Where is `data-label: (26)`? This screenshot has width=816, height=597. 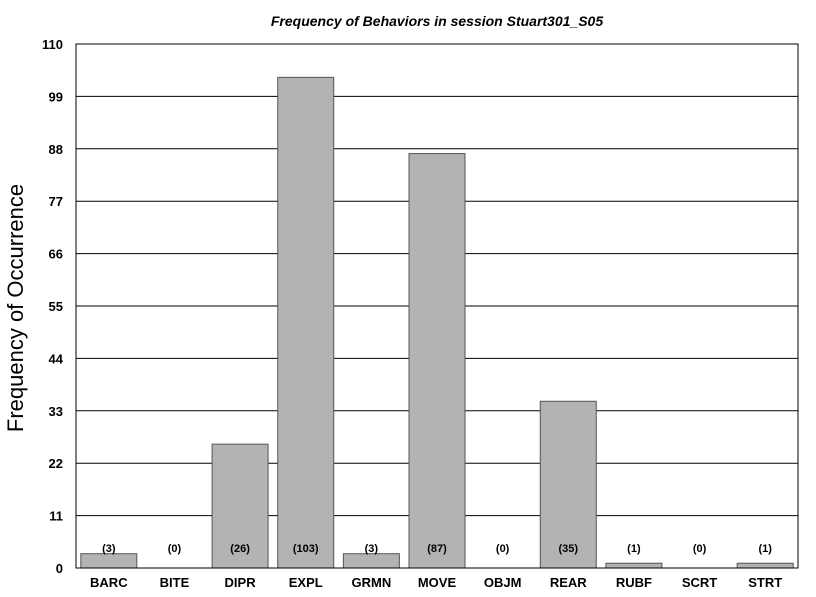 data-label: (26) is located at coordinates (240, 549).